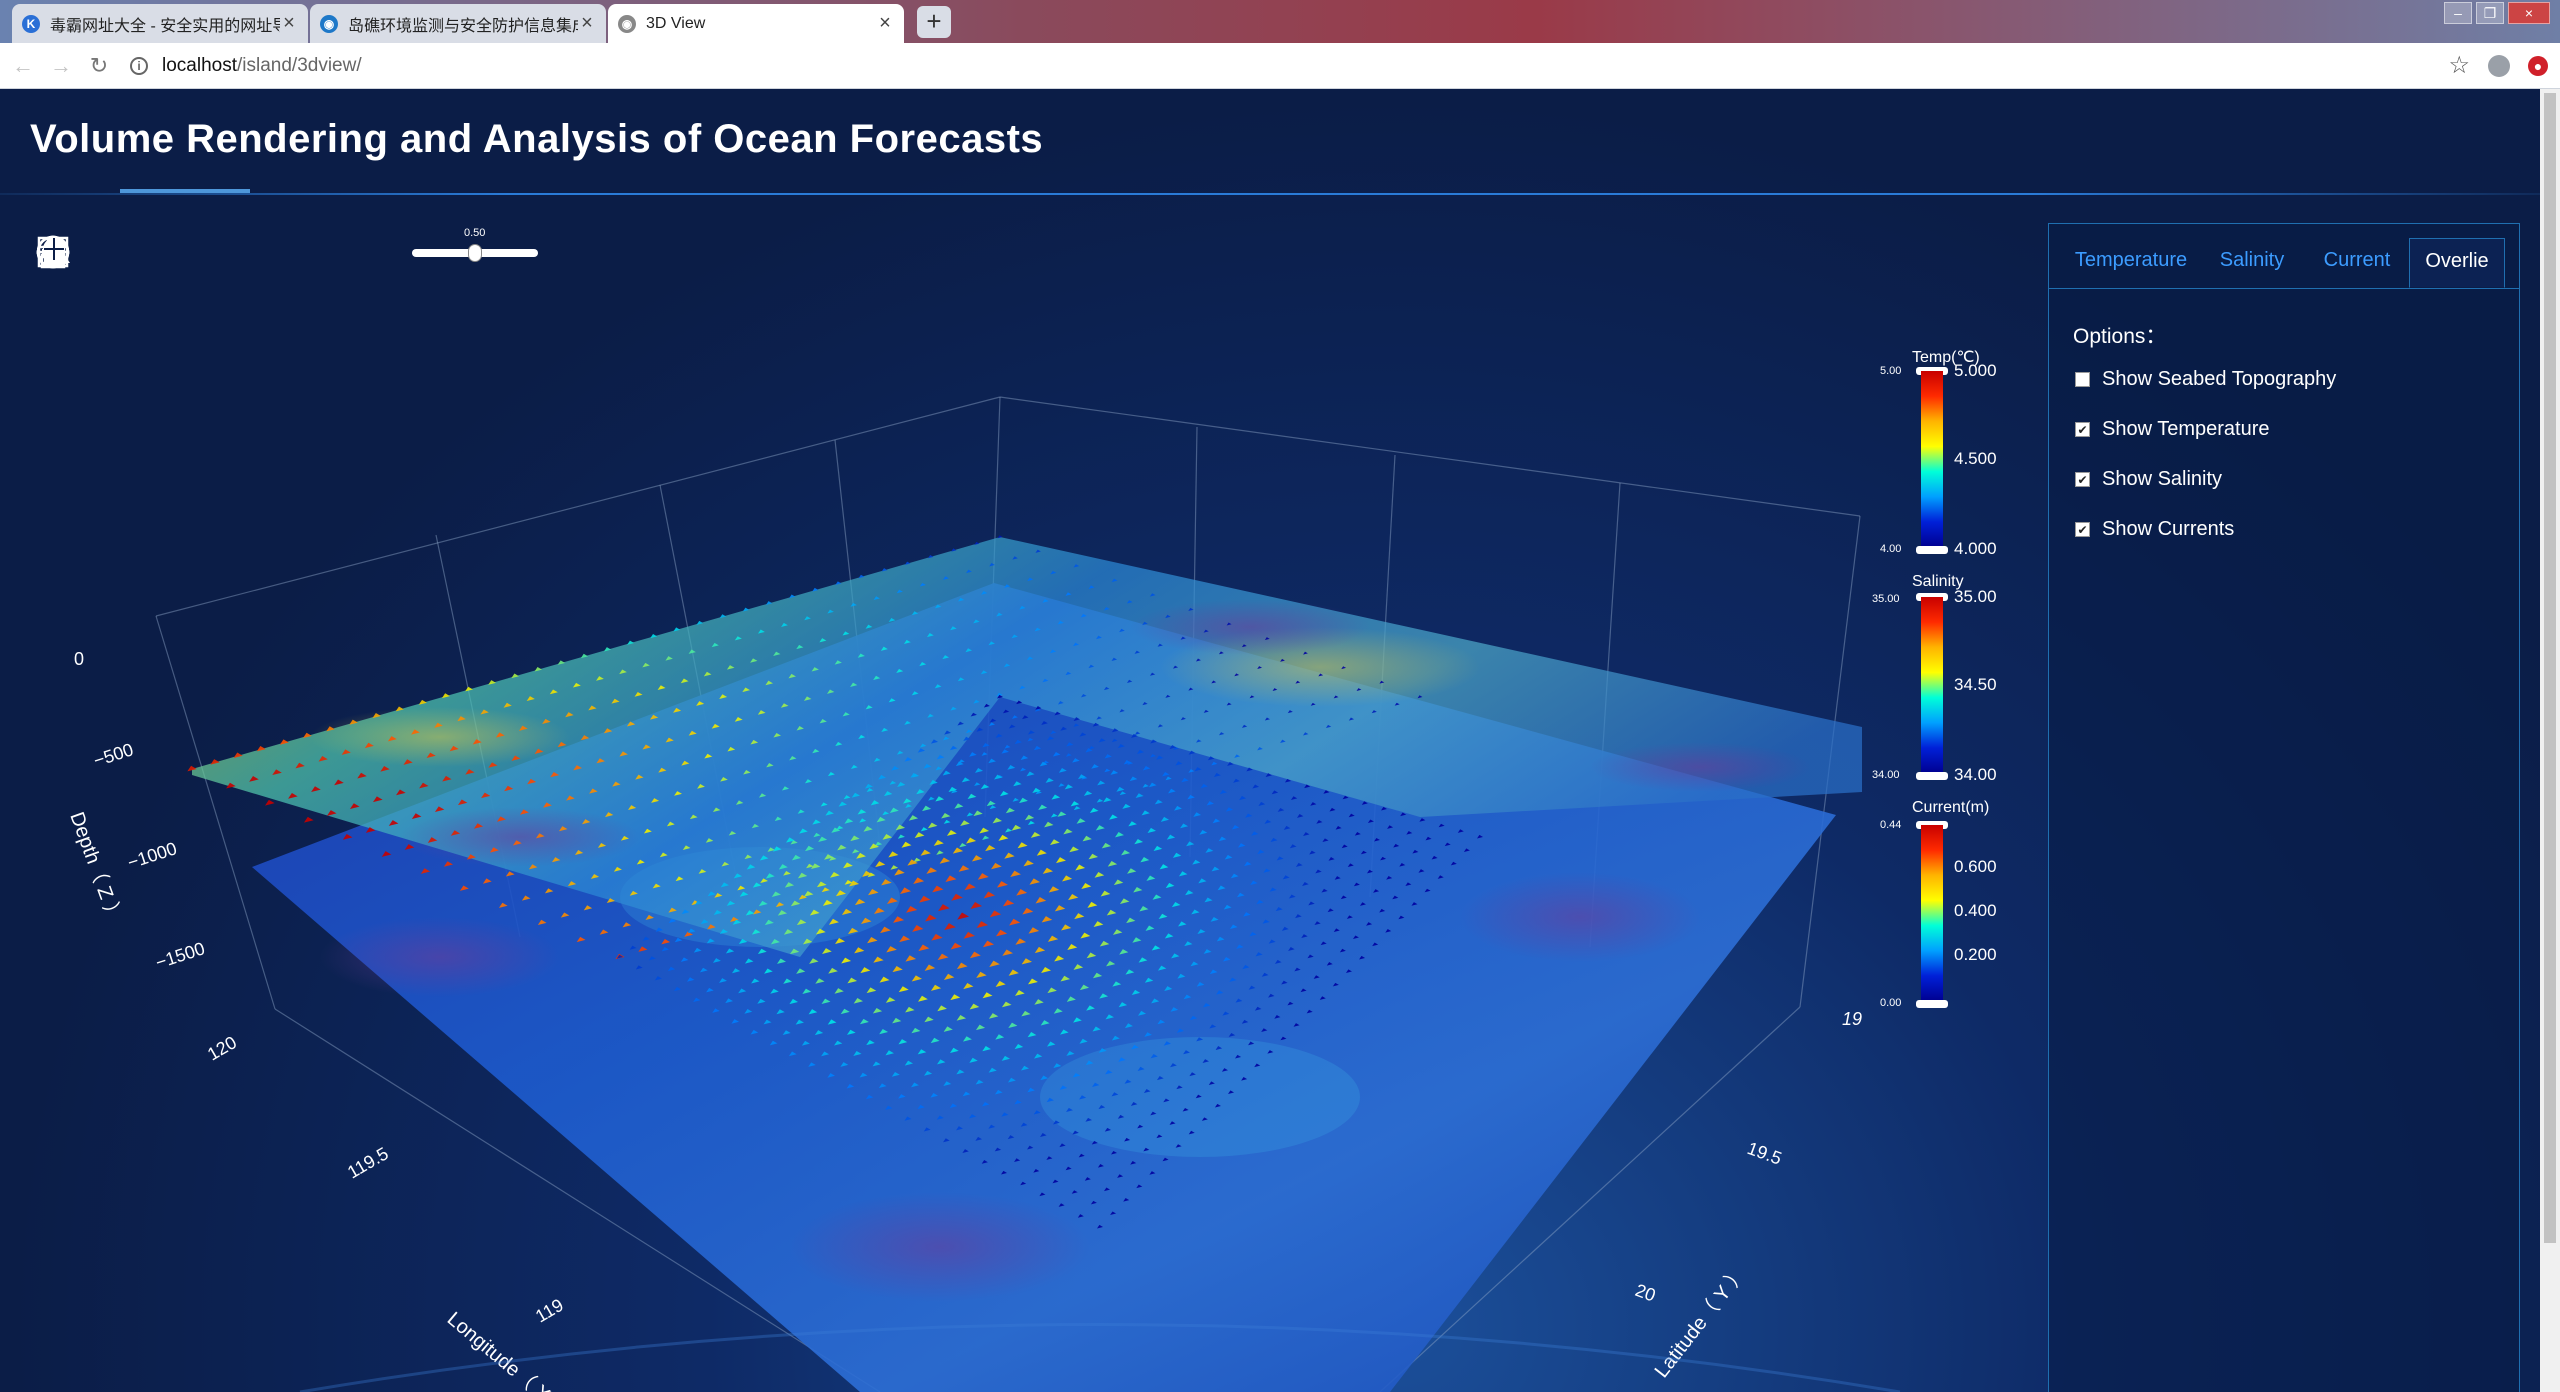  I want to click on option-currents: ✔ Show Currents, so click(2154, 529).